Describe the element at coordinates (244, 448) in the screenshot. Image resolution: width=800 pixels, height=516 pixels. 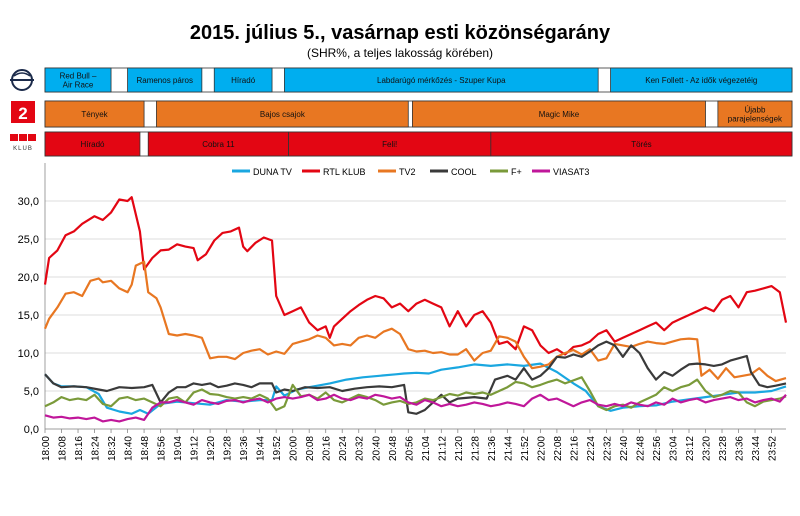
I see `x-tick-label: 19:36` at that location.